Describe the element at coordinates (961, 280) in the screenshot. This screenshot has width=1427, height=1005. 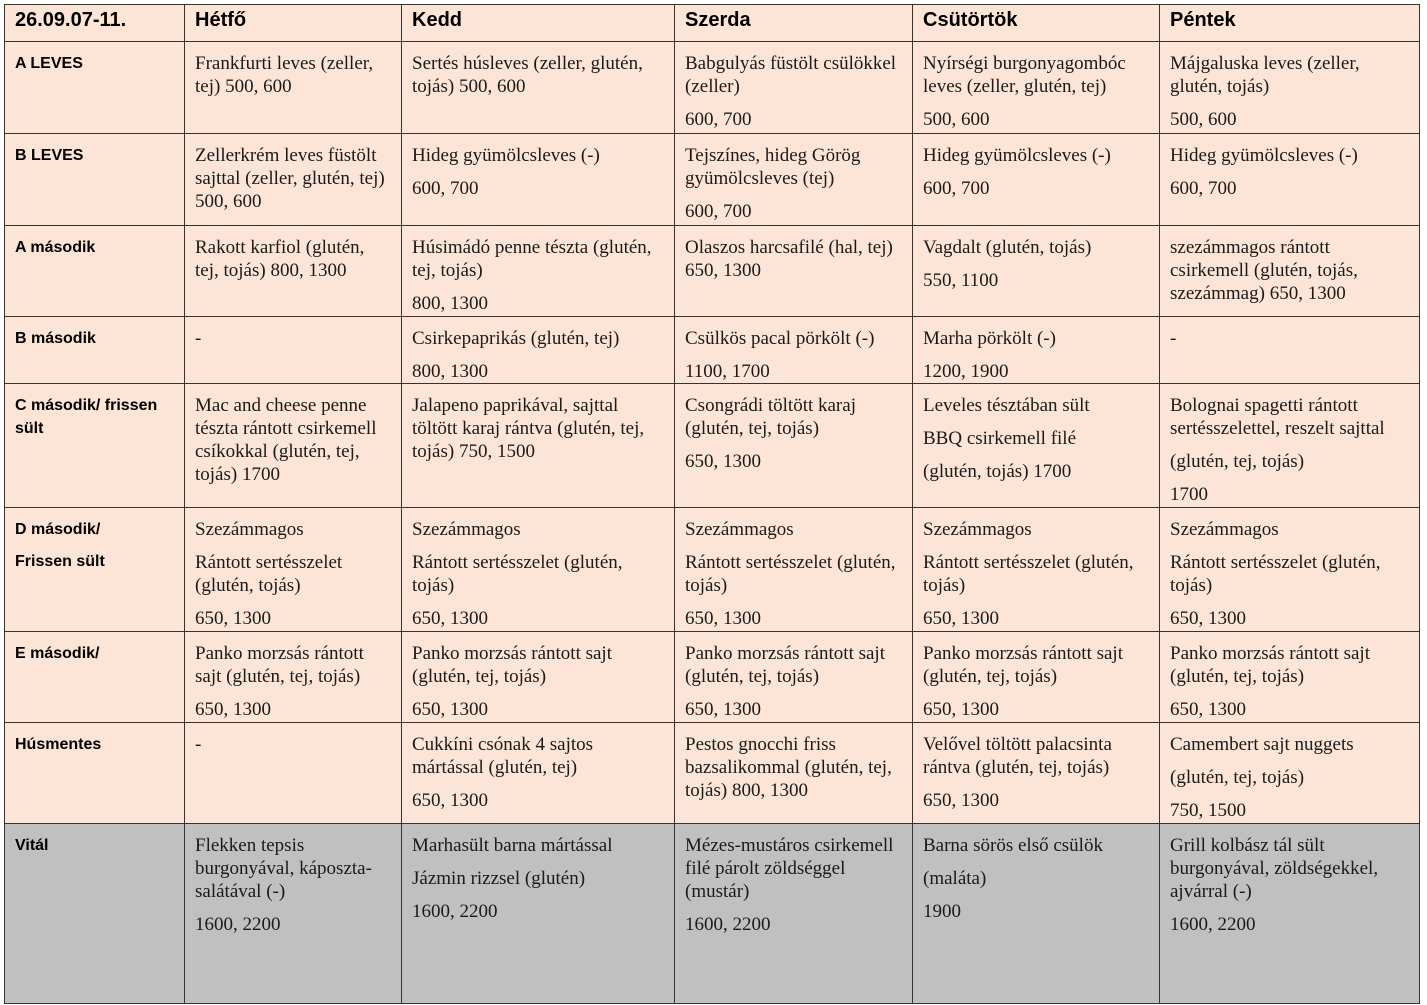
I see `menu-cell-line: 550, 1100` at that location.